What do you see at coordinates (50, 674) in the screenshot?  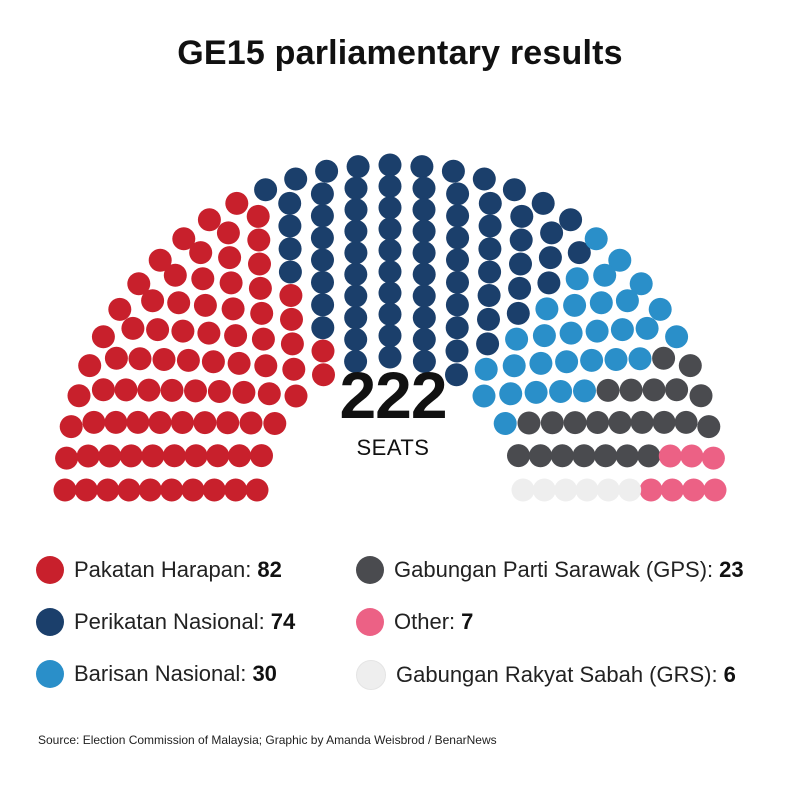 I see `legend-swatch` at bounding box center [50, 674].